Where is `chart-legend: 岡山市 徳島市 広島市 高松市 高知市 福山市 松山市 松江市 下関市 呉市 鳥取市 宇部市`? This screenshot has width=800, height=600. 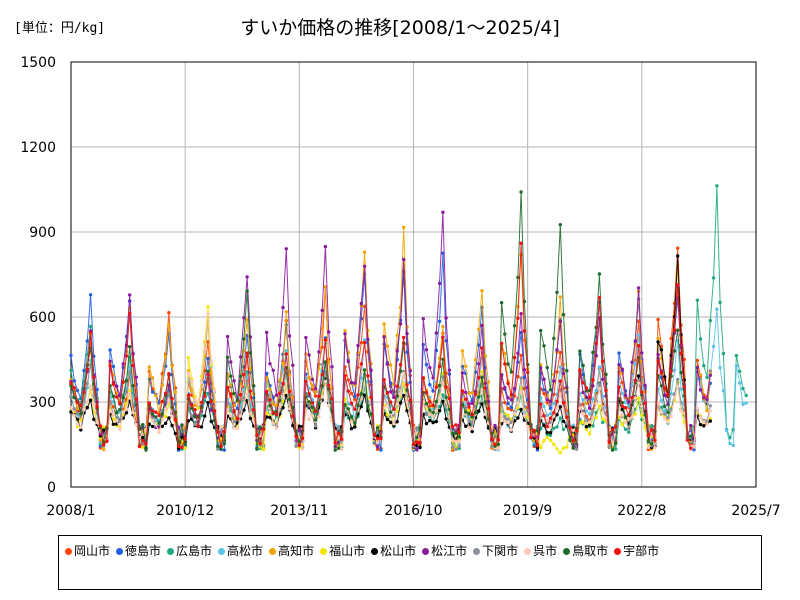
chart-legend: 岡山市 徳島市 広島市 高松市 高知市 福山市 松山市 松江市 下関市 呉市 鳥取市 宇部市 is located at coordinates (410, 562).